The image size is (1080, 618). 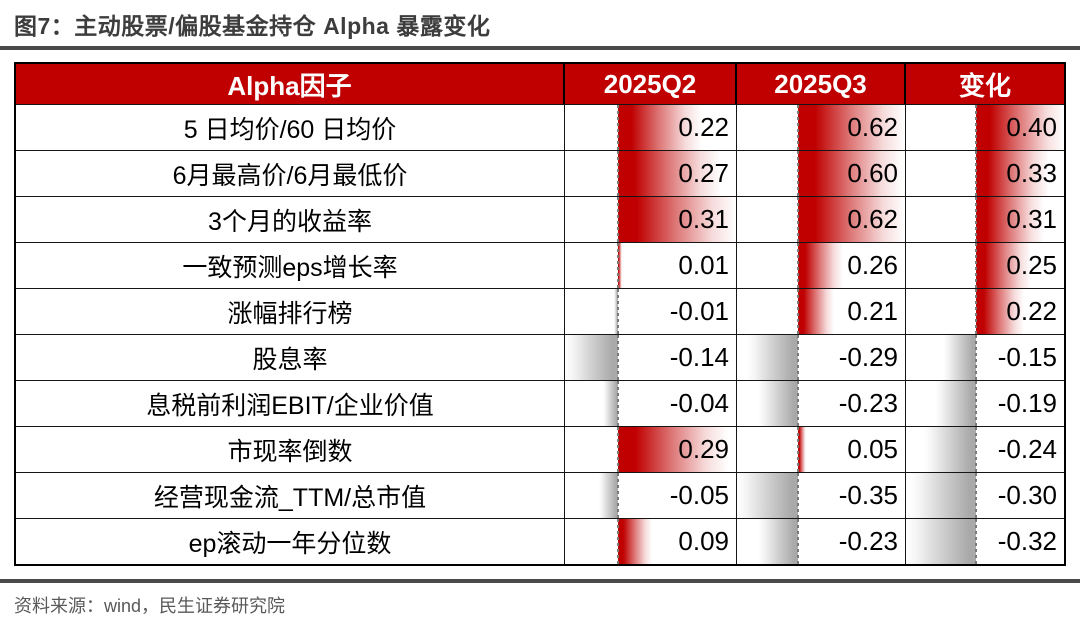 What do you see at coordinates (868, 357) in the screenshot?
I see `cell-value: -0.29` at bounding box center [868, 357].